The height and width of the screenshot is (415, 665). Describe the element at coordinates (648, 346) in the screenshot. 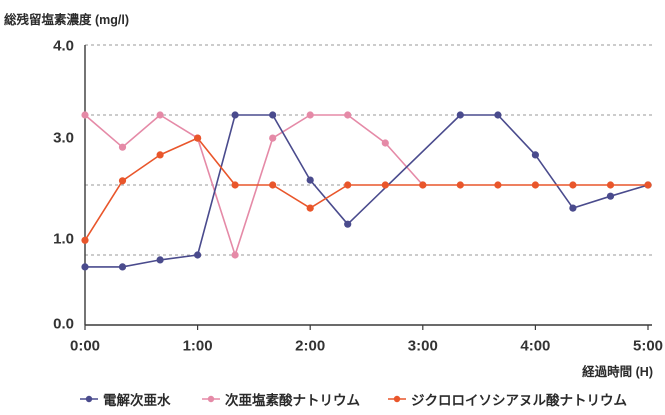

I see `x-tick-label: 5:00` at that location.